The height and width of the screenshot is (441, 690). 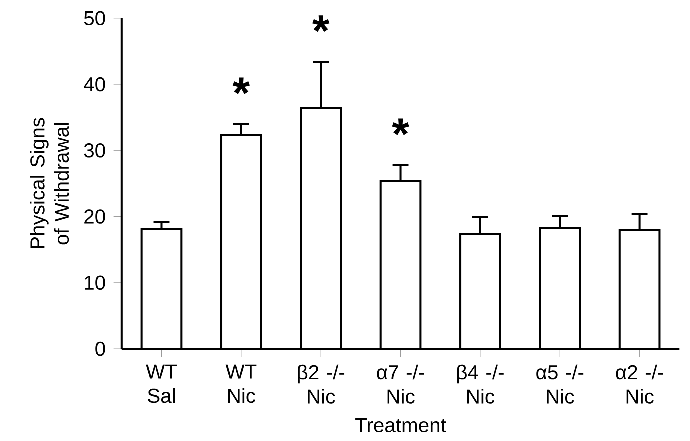 What do you see at coordinates (241, 384) in the screenshot?
I see `x-tick-label: WT Nic` at bounding box center [241, 384].